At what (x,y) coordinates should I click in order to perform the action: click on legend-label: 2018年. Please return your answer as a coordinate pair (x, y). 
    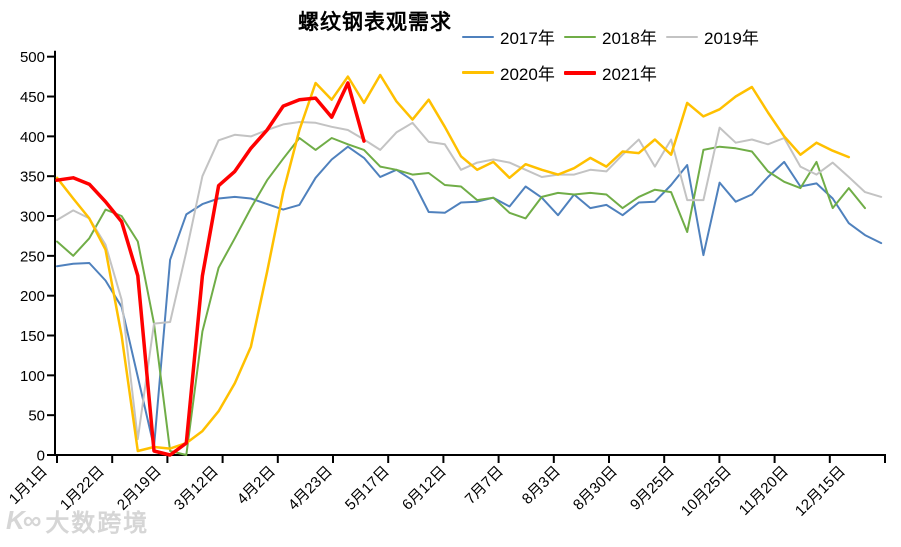
    Looking at the image, I should click on (629, 38).